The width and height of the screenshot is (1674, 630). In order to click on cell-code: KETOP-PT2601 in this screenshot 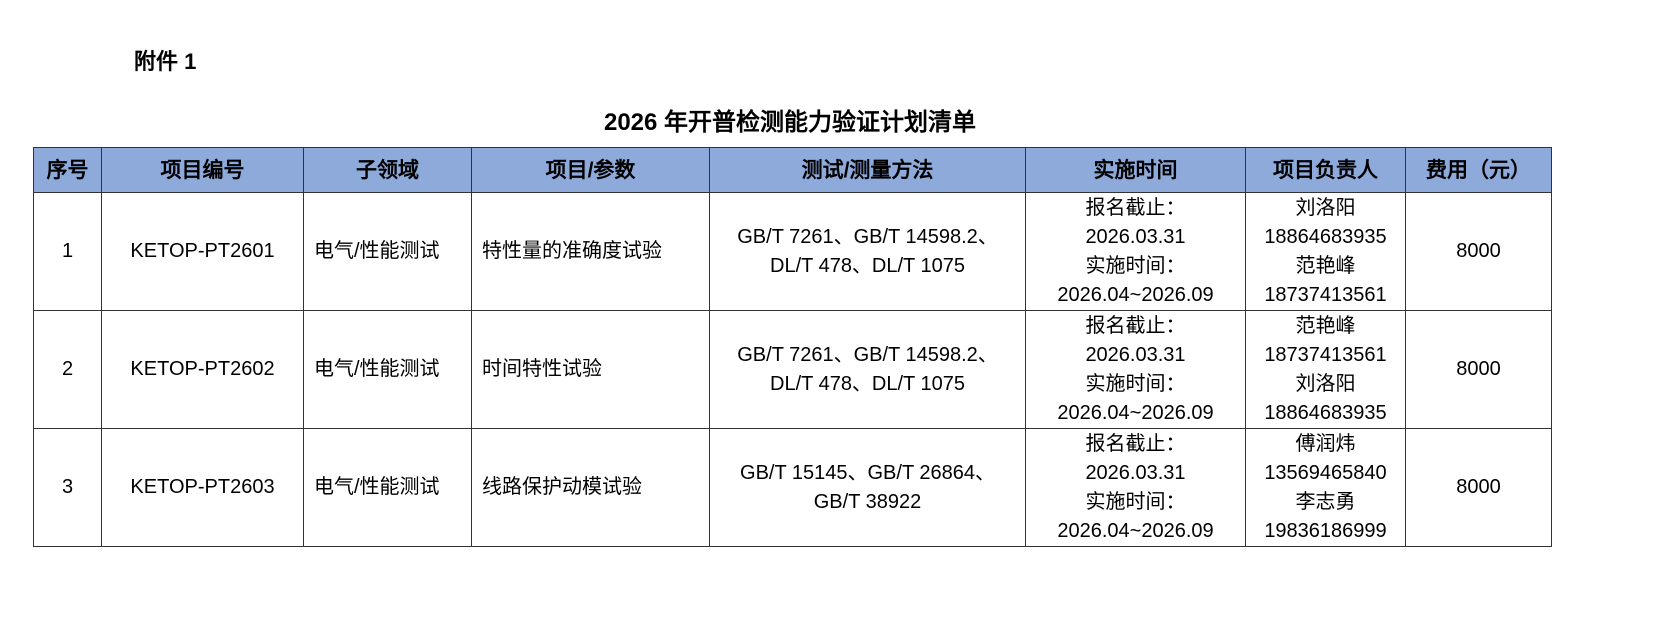, I will do `click(202, 251)`.